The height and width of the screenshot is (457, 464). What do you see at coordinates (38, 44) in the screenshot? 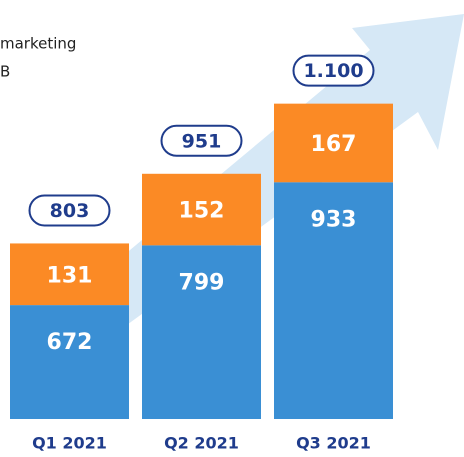
I see `annotation: marketing` at bounding box center [38, 44].